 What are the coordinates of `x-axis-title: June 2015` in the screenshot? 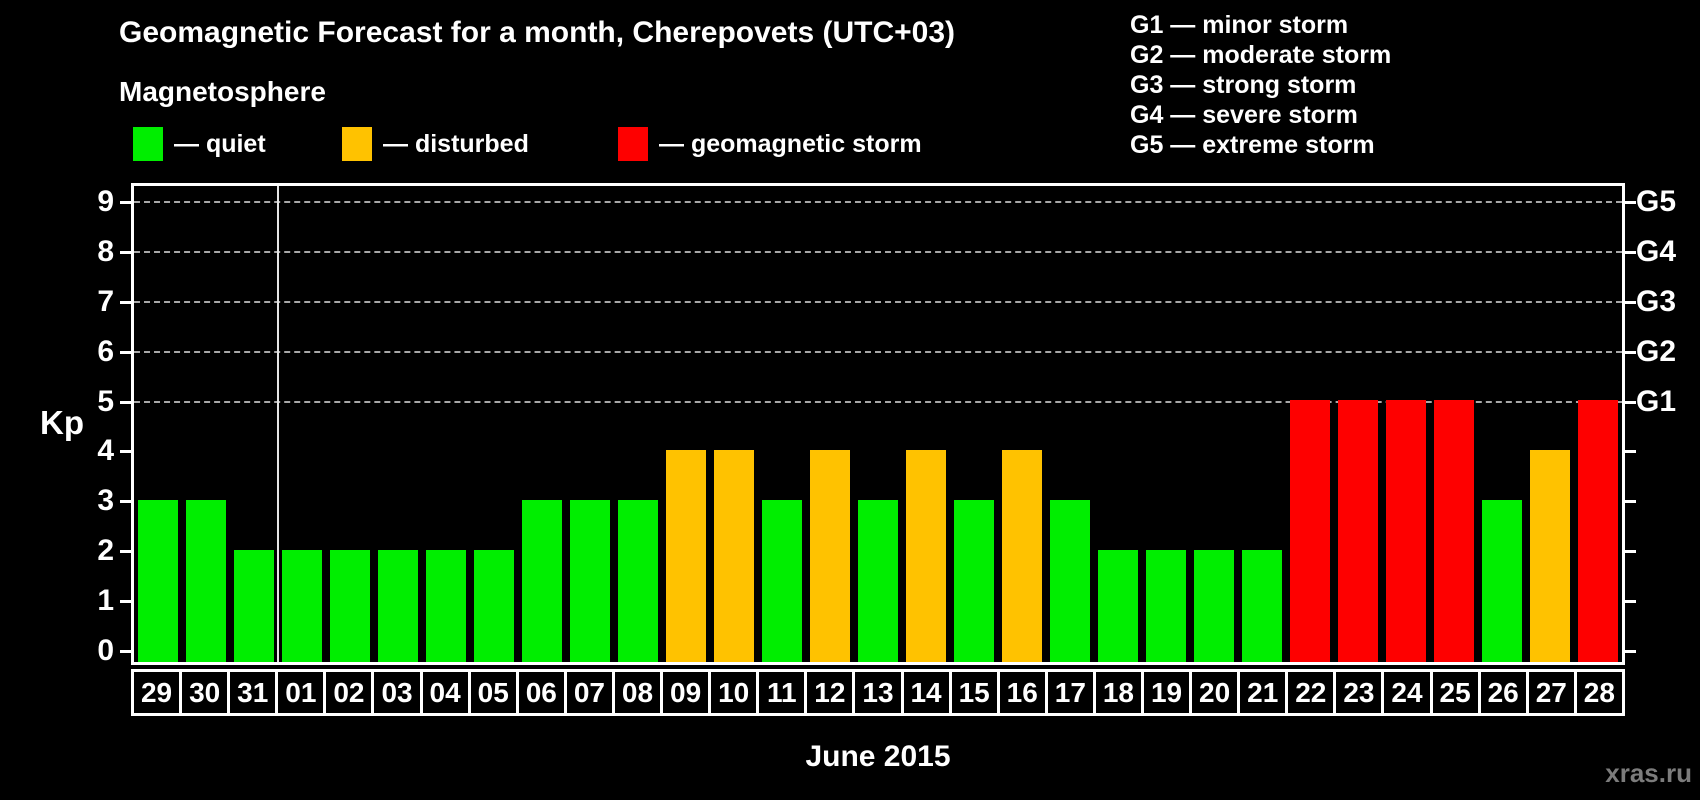 It's located at (878, 756).